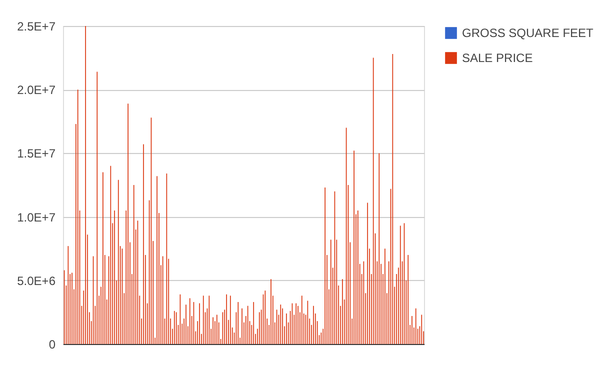 The height and width of the screenshot is (371, 600). What do you see at coordinates (52, 345) in the screenshot?
I see `y-tick-label: 0` at bounding box center [52, 345].